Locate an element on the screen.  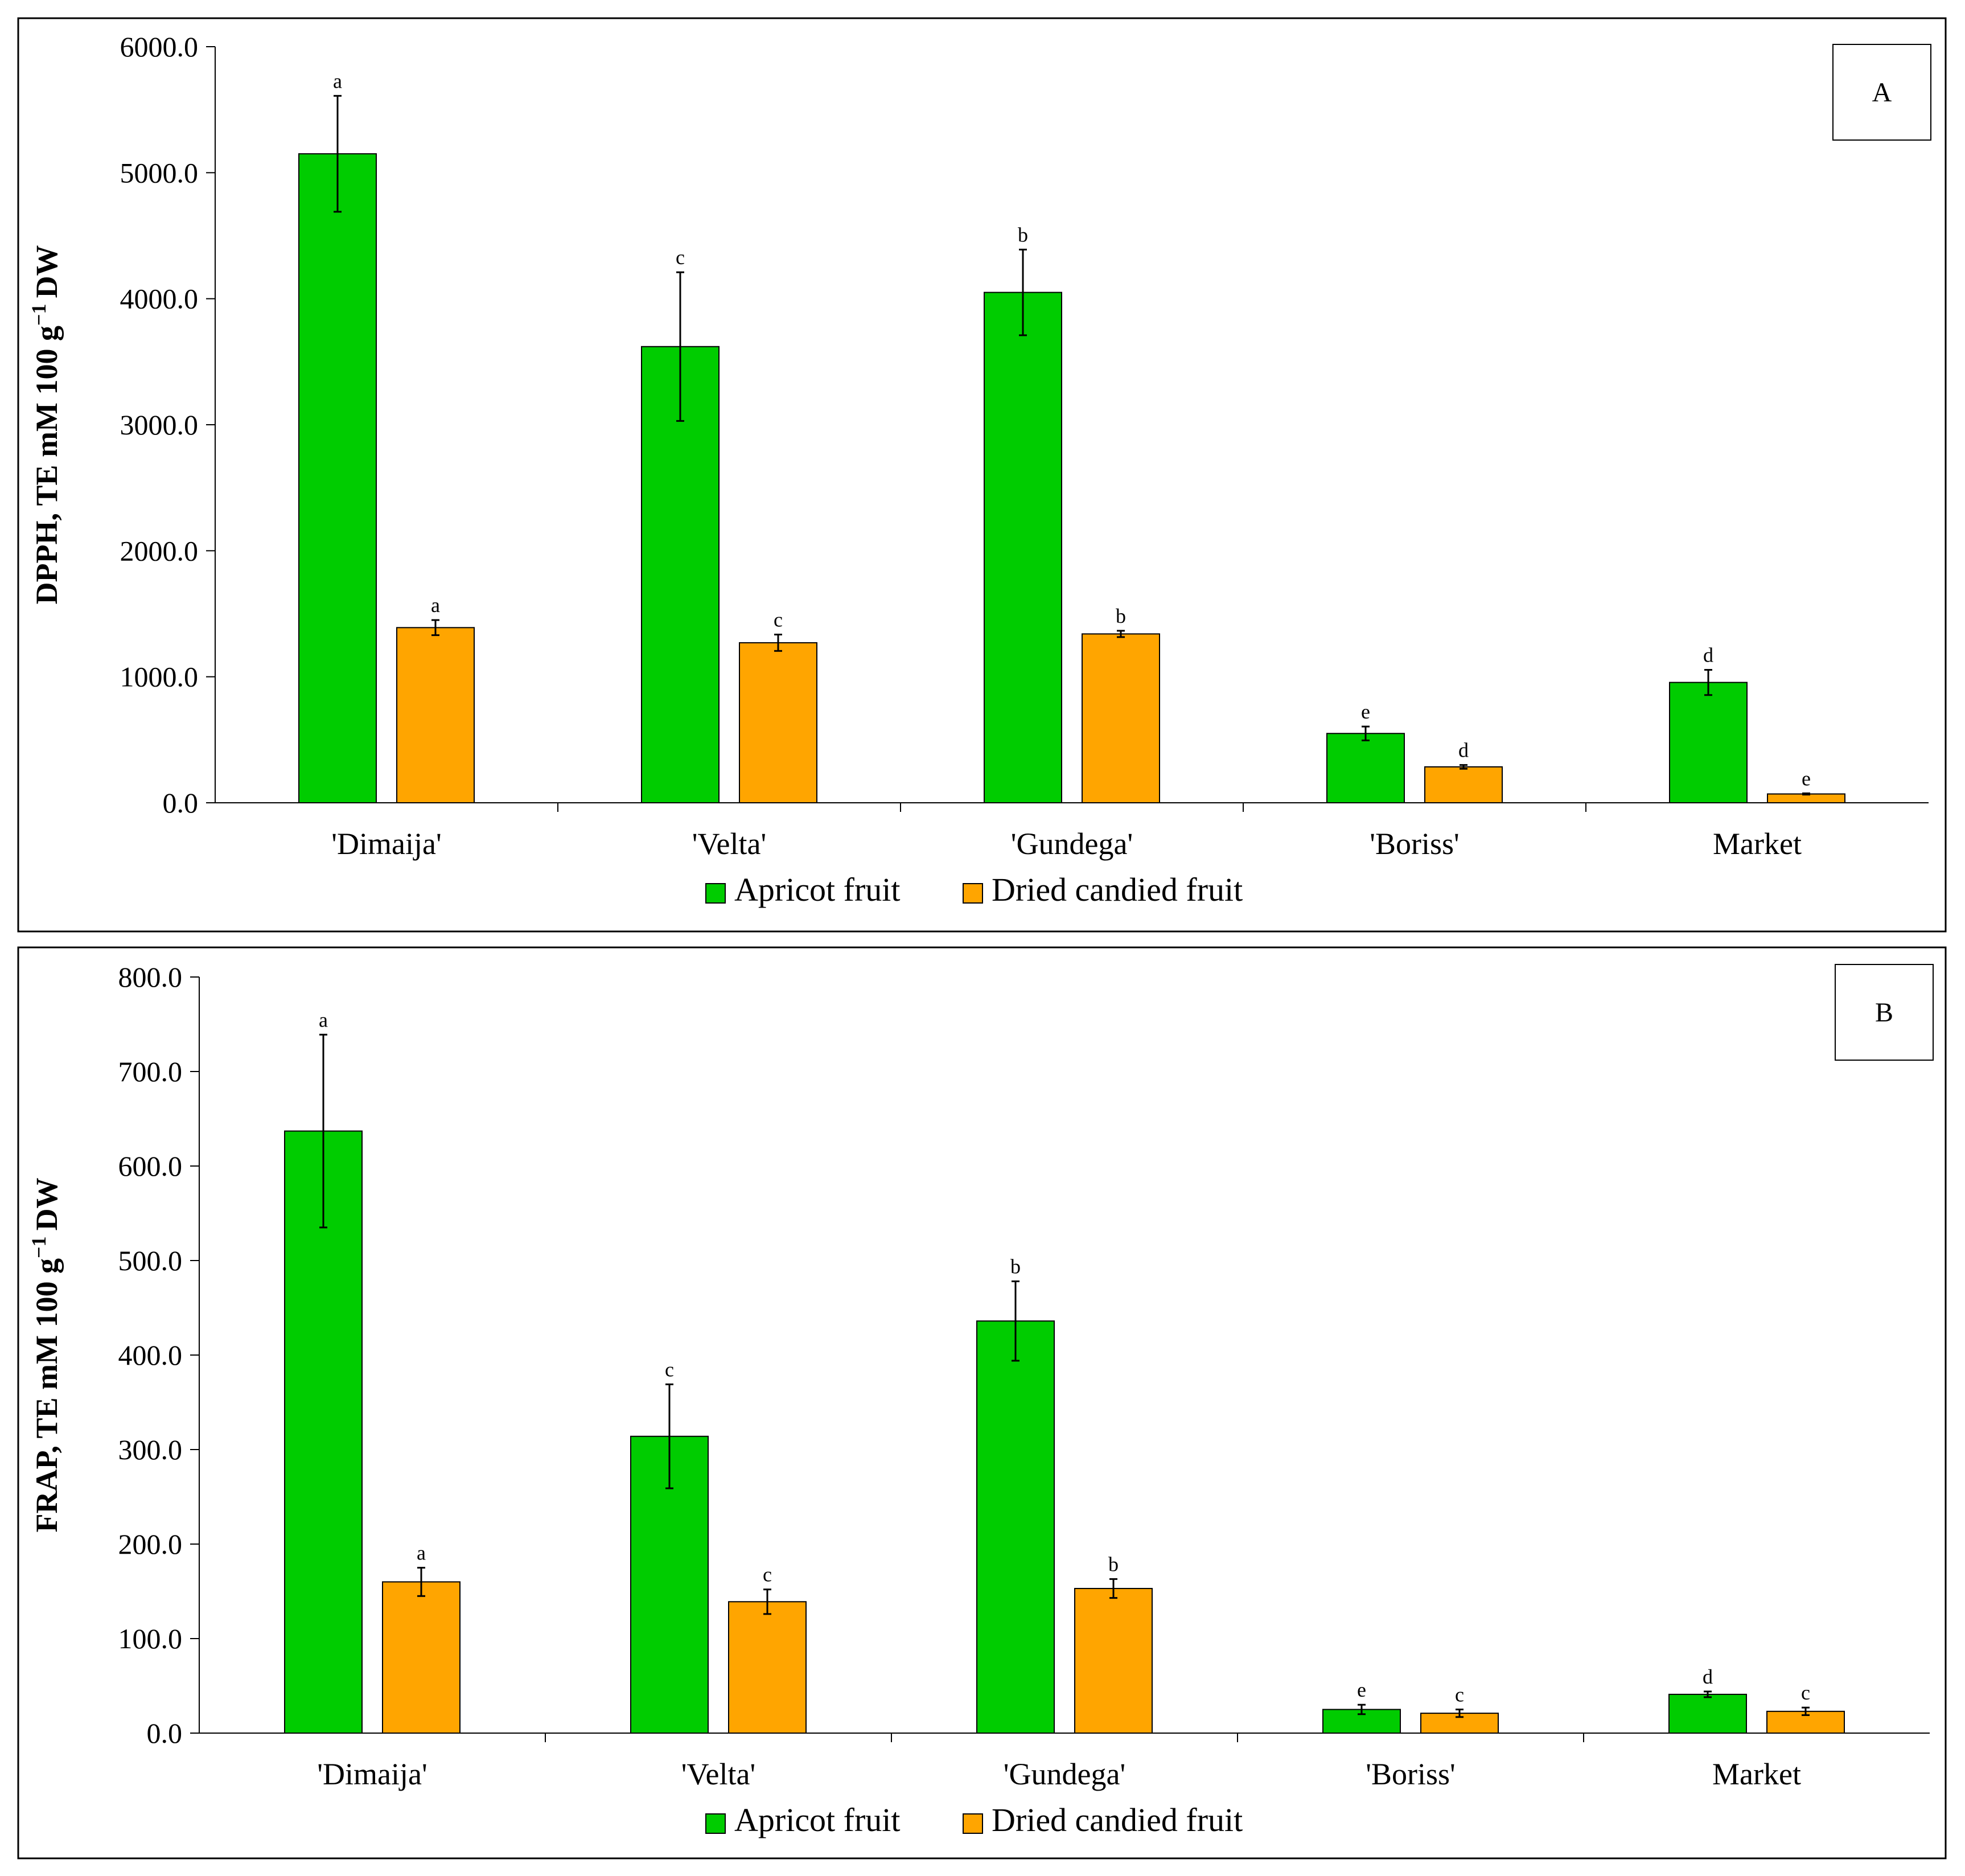
panel-tag-label: A is located at coordinates (1882, 92).